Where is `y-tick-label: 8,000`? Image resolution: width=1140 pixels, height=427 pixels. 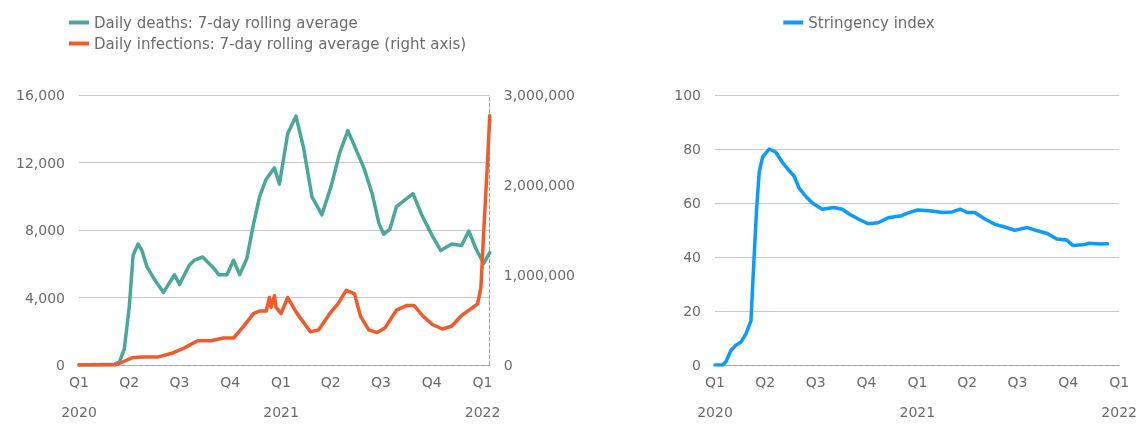
y-tick-label: 8,000 is located at coordinates (44, 230).